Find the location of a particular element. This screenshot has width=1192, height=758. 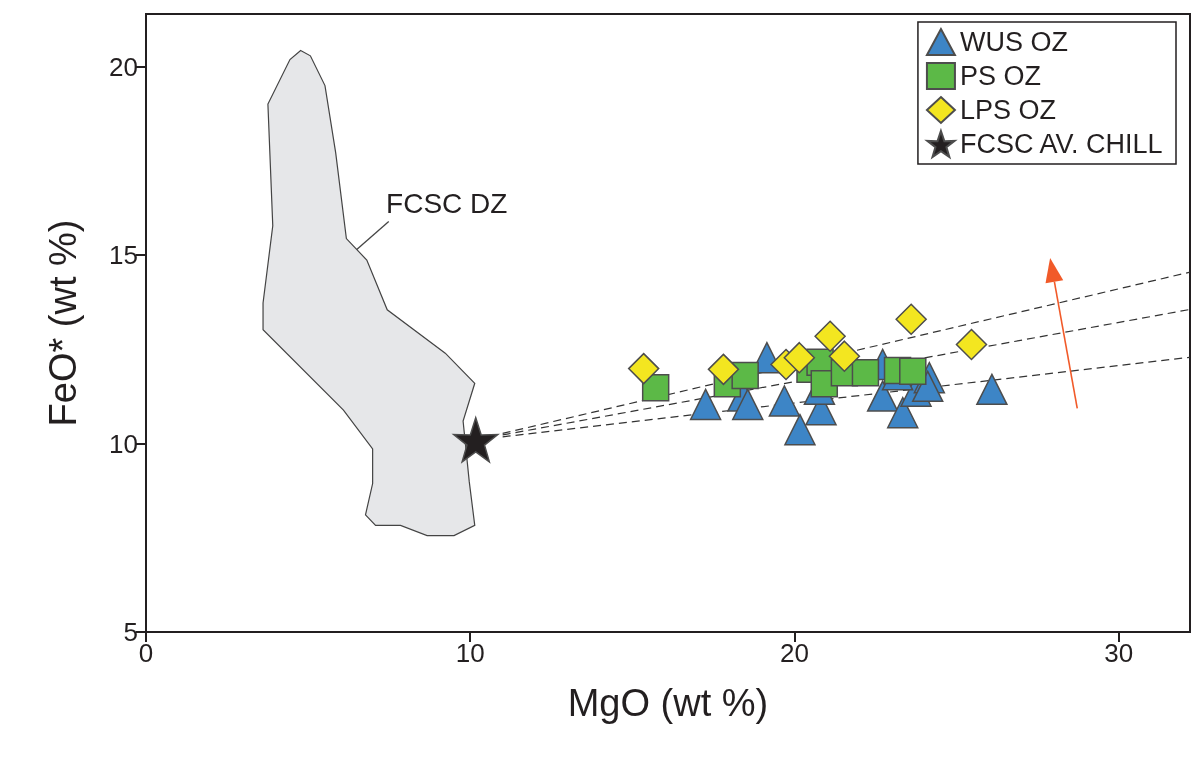

x-tick-label: 30 is located at coordinates (1119, 653).